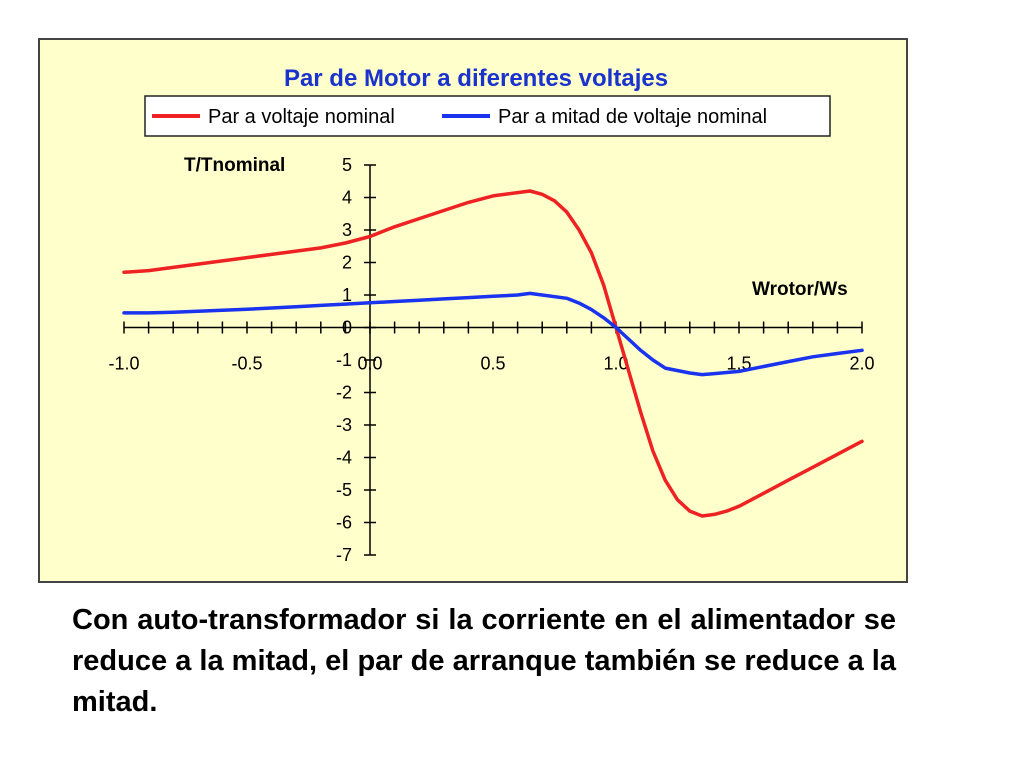 This screenshot has height=768, width=1024. I want to click on x-tick-label: 1.0, so click(615, 364).